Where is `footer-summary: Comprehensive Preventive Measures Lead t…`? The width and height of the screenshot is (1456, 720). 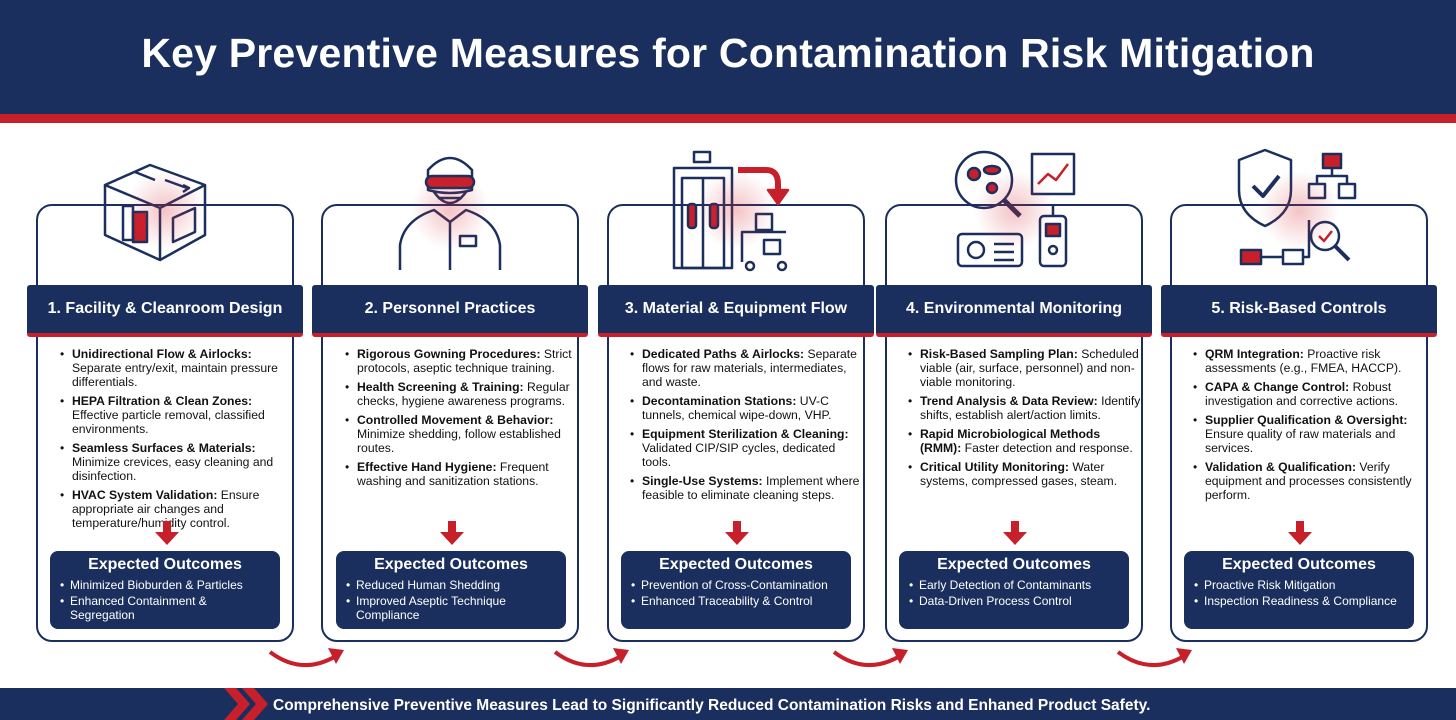
footer-summary: Comprehensive Preventive Measures Lead t… is located at coordinates (712, 705).